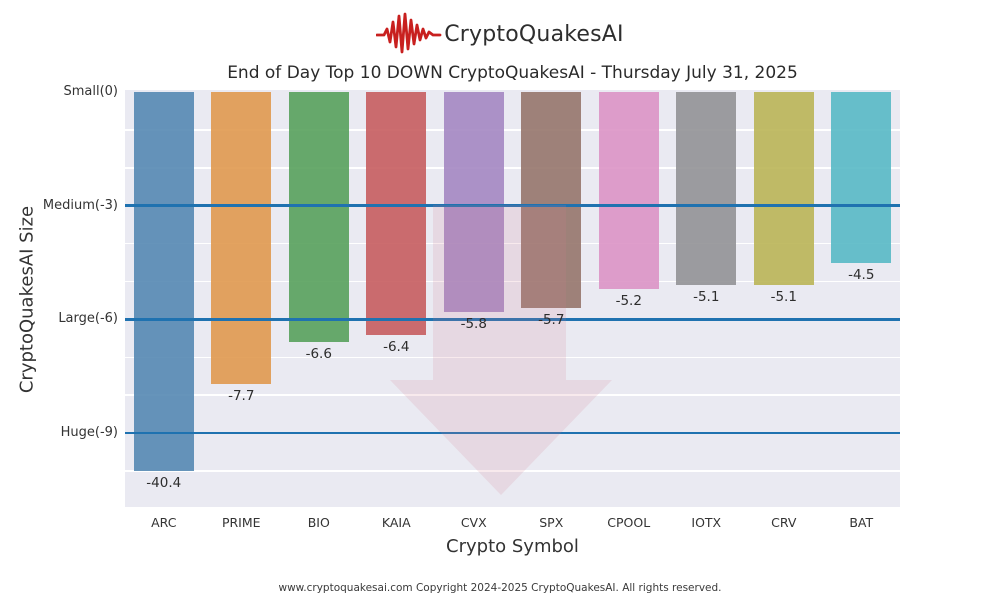 Image resolution: width=1000 pixels, height=600 pixels. Describe the element at coordinates (396, 522) in the screenshot. I see `x-tick-label-kaia: KAIA` at that location.